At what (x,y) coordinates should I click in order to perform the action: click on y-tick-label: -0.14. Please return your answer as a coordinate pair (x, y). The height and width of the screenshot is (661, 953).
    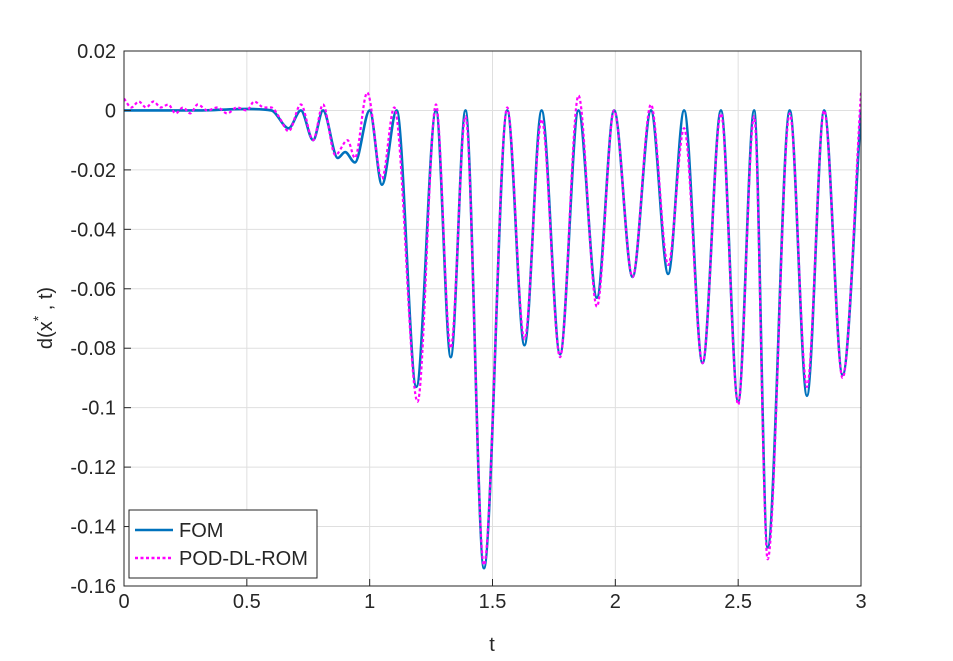
    Looking at the image, I should click on (93, 528).